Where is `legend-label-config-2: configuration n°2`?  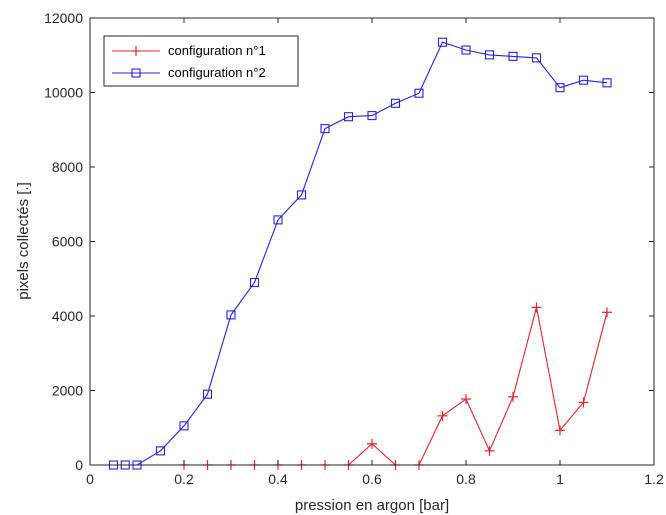
legend-label-config-2: configuration n°2 is located at coordinates (217, 72).